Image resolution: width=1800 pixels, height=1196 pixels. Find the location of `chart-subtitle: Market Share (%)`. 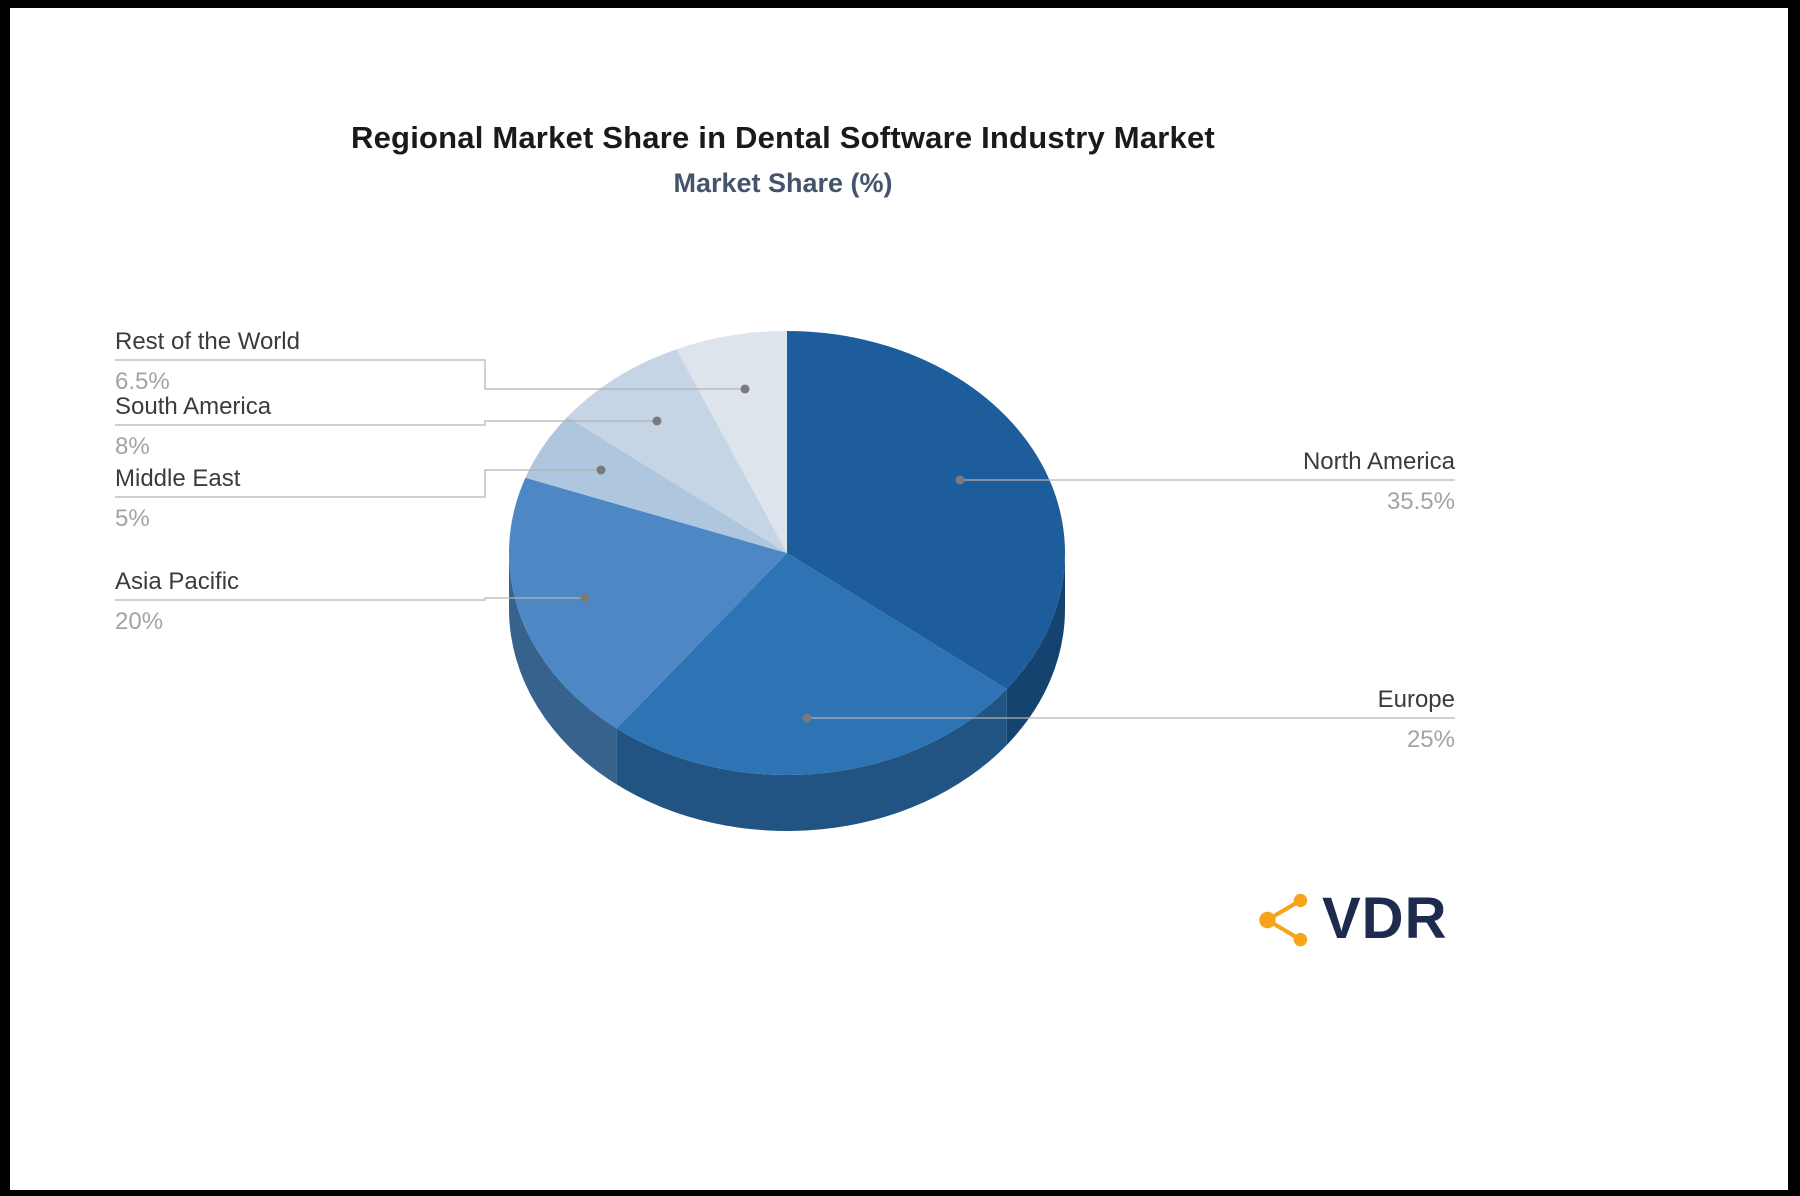

chart-subtitle: Market Share (%) is located at coordinates (783, 183).